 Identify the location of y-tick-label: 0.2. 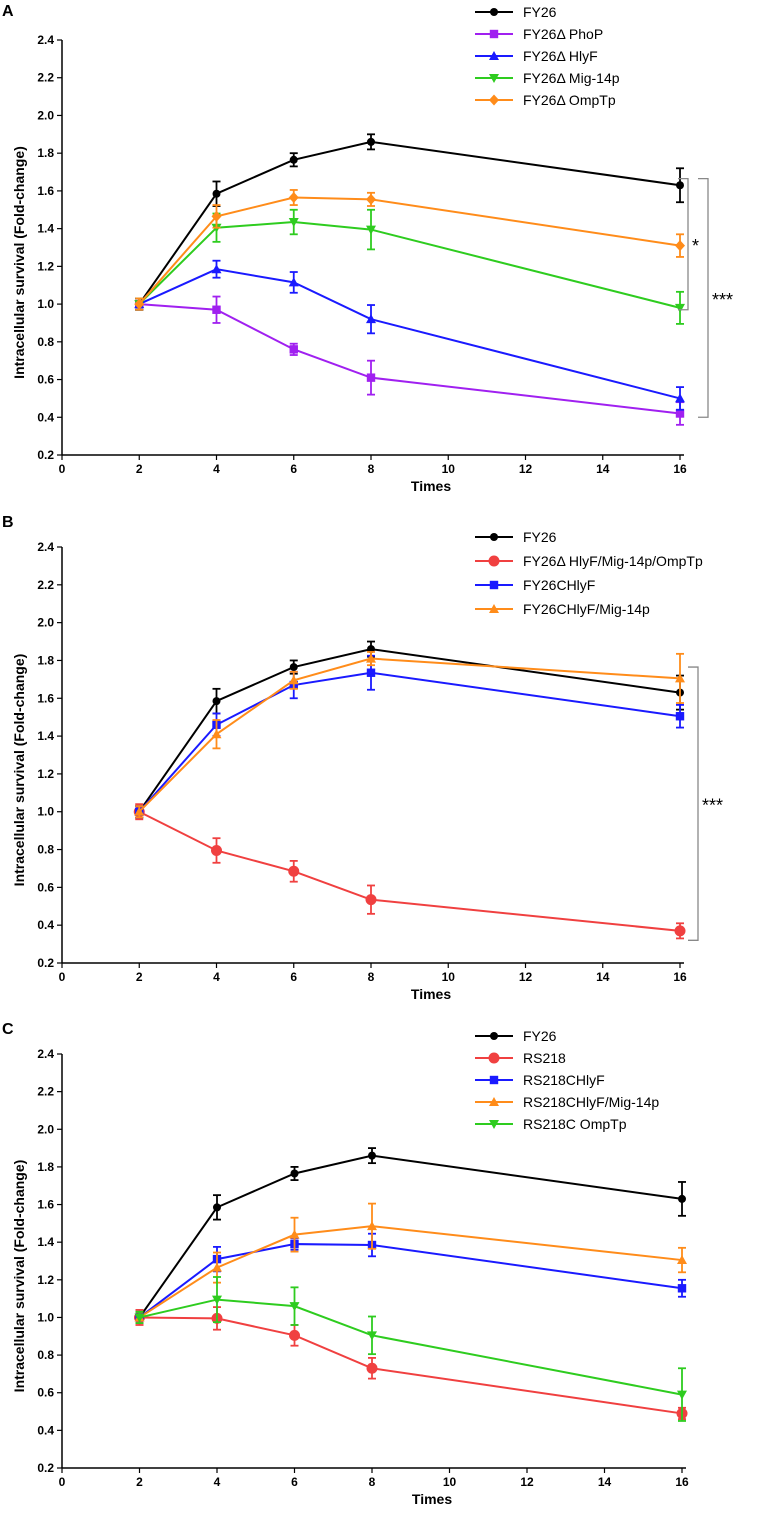
(45, 963).